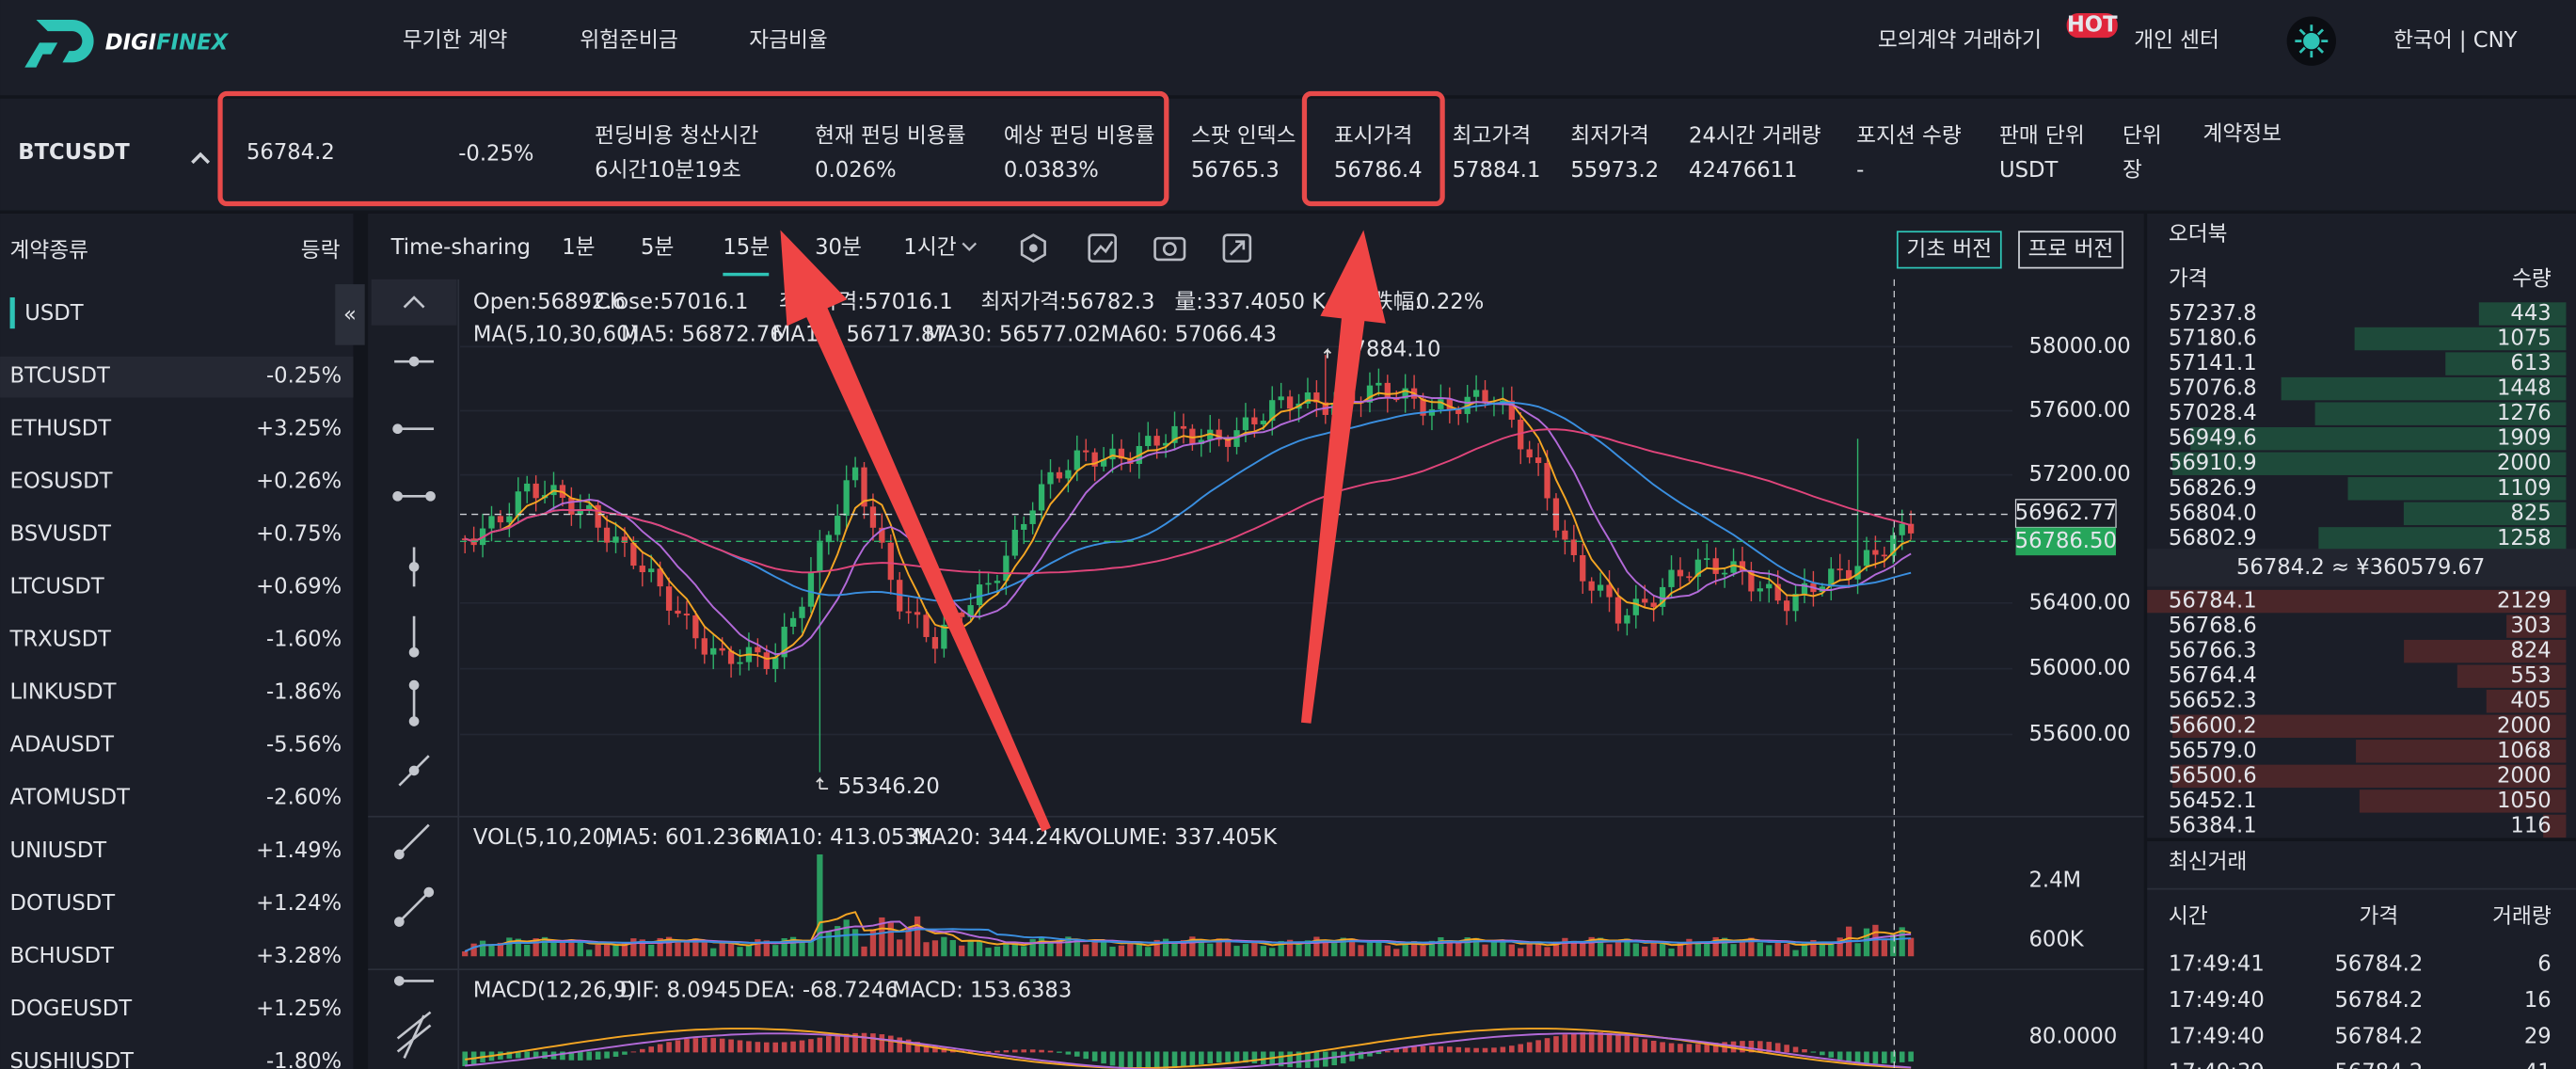 The image size is (2576, 1069). I want to click on market-change: +1.24%, so click(299, 904).